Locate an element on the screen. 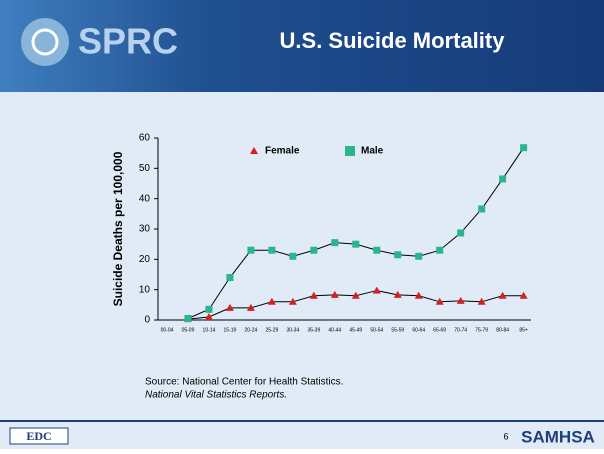 This screenshot has width=604, height=454. x-tick-label: 60-64 is located at coordinates (418, 330).